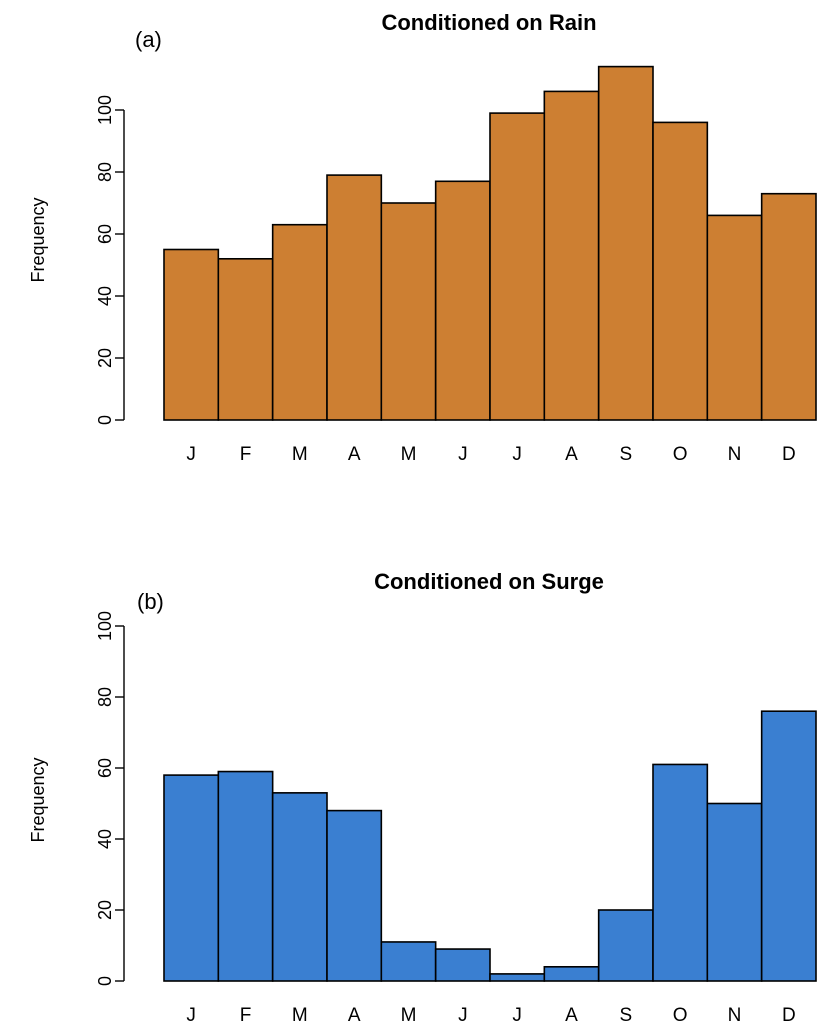 Image resolution: width=826 pixels, height=1025 pixels. I want to click on panel-label: (b), so click(150, 601).